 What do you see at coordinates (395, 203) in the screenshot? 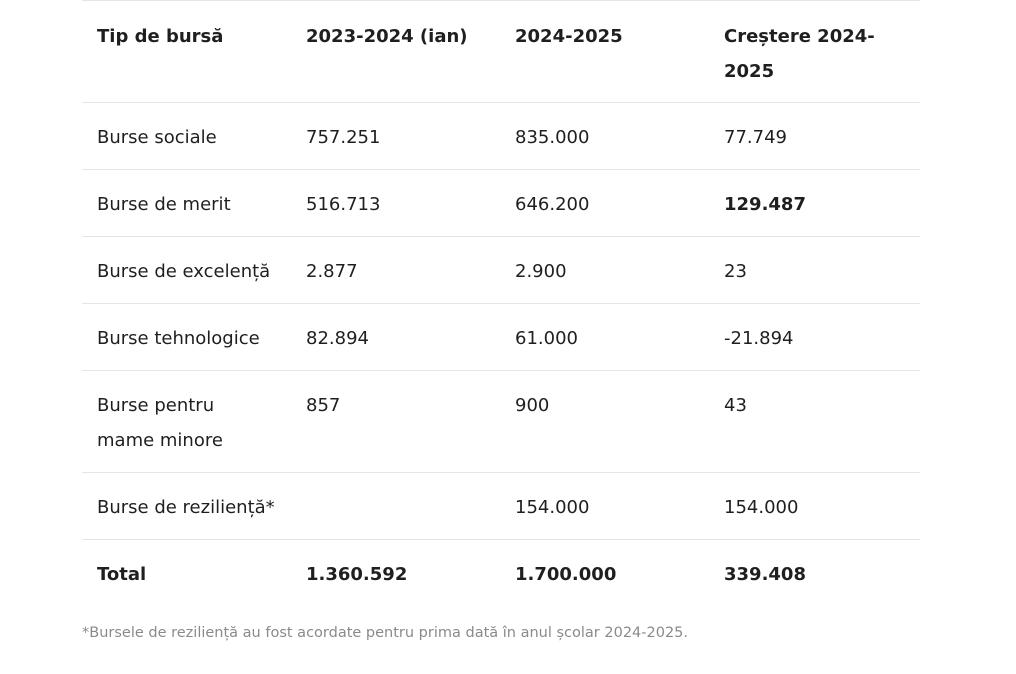
I see `row-value-2023: 516.713` at bounding box center [395, 203].